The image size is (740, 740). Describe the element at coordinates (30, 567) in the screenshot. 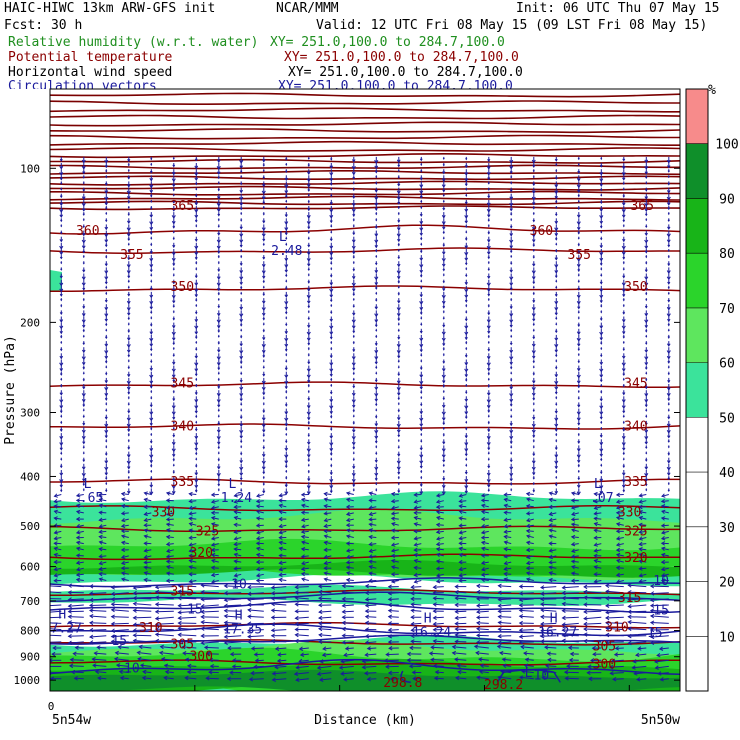

I see `y-tick-label: 600` at that location.